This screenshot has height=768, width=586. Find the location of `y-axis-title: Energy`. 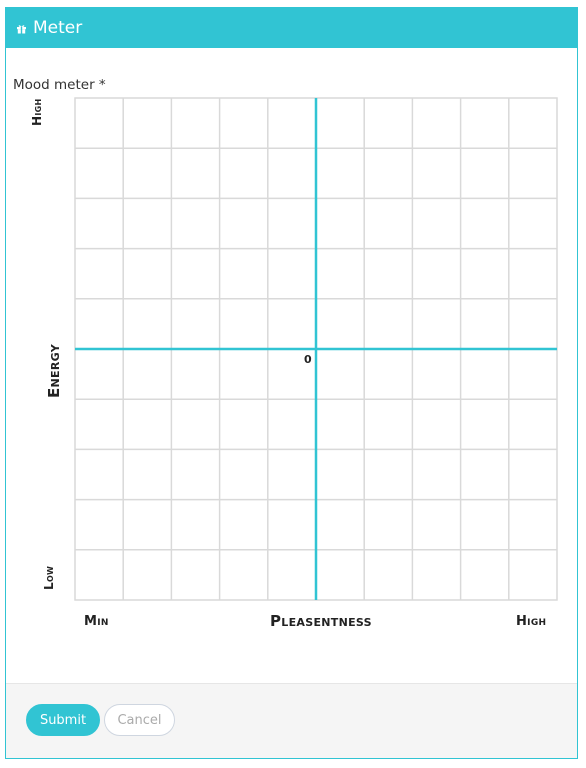

y-axis-title: Energy is located at coordinates (54, 371).